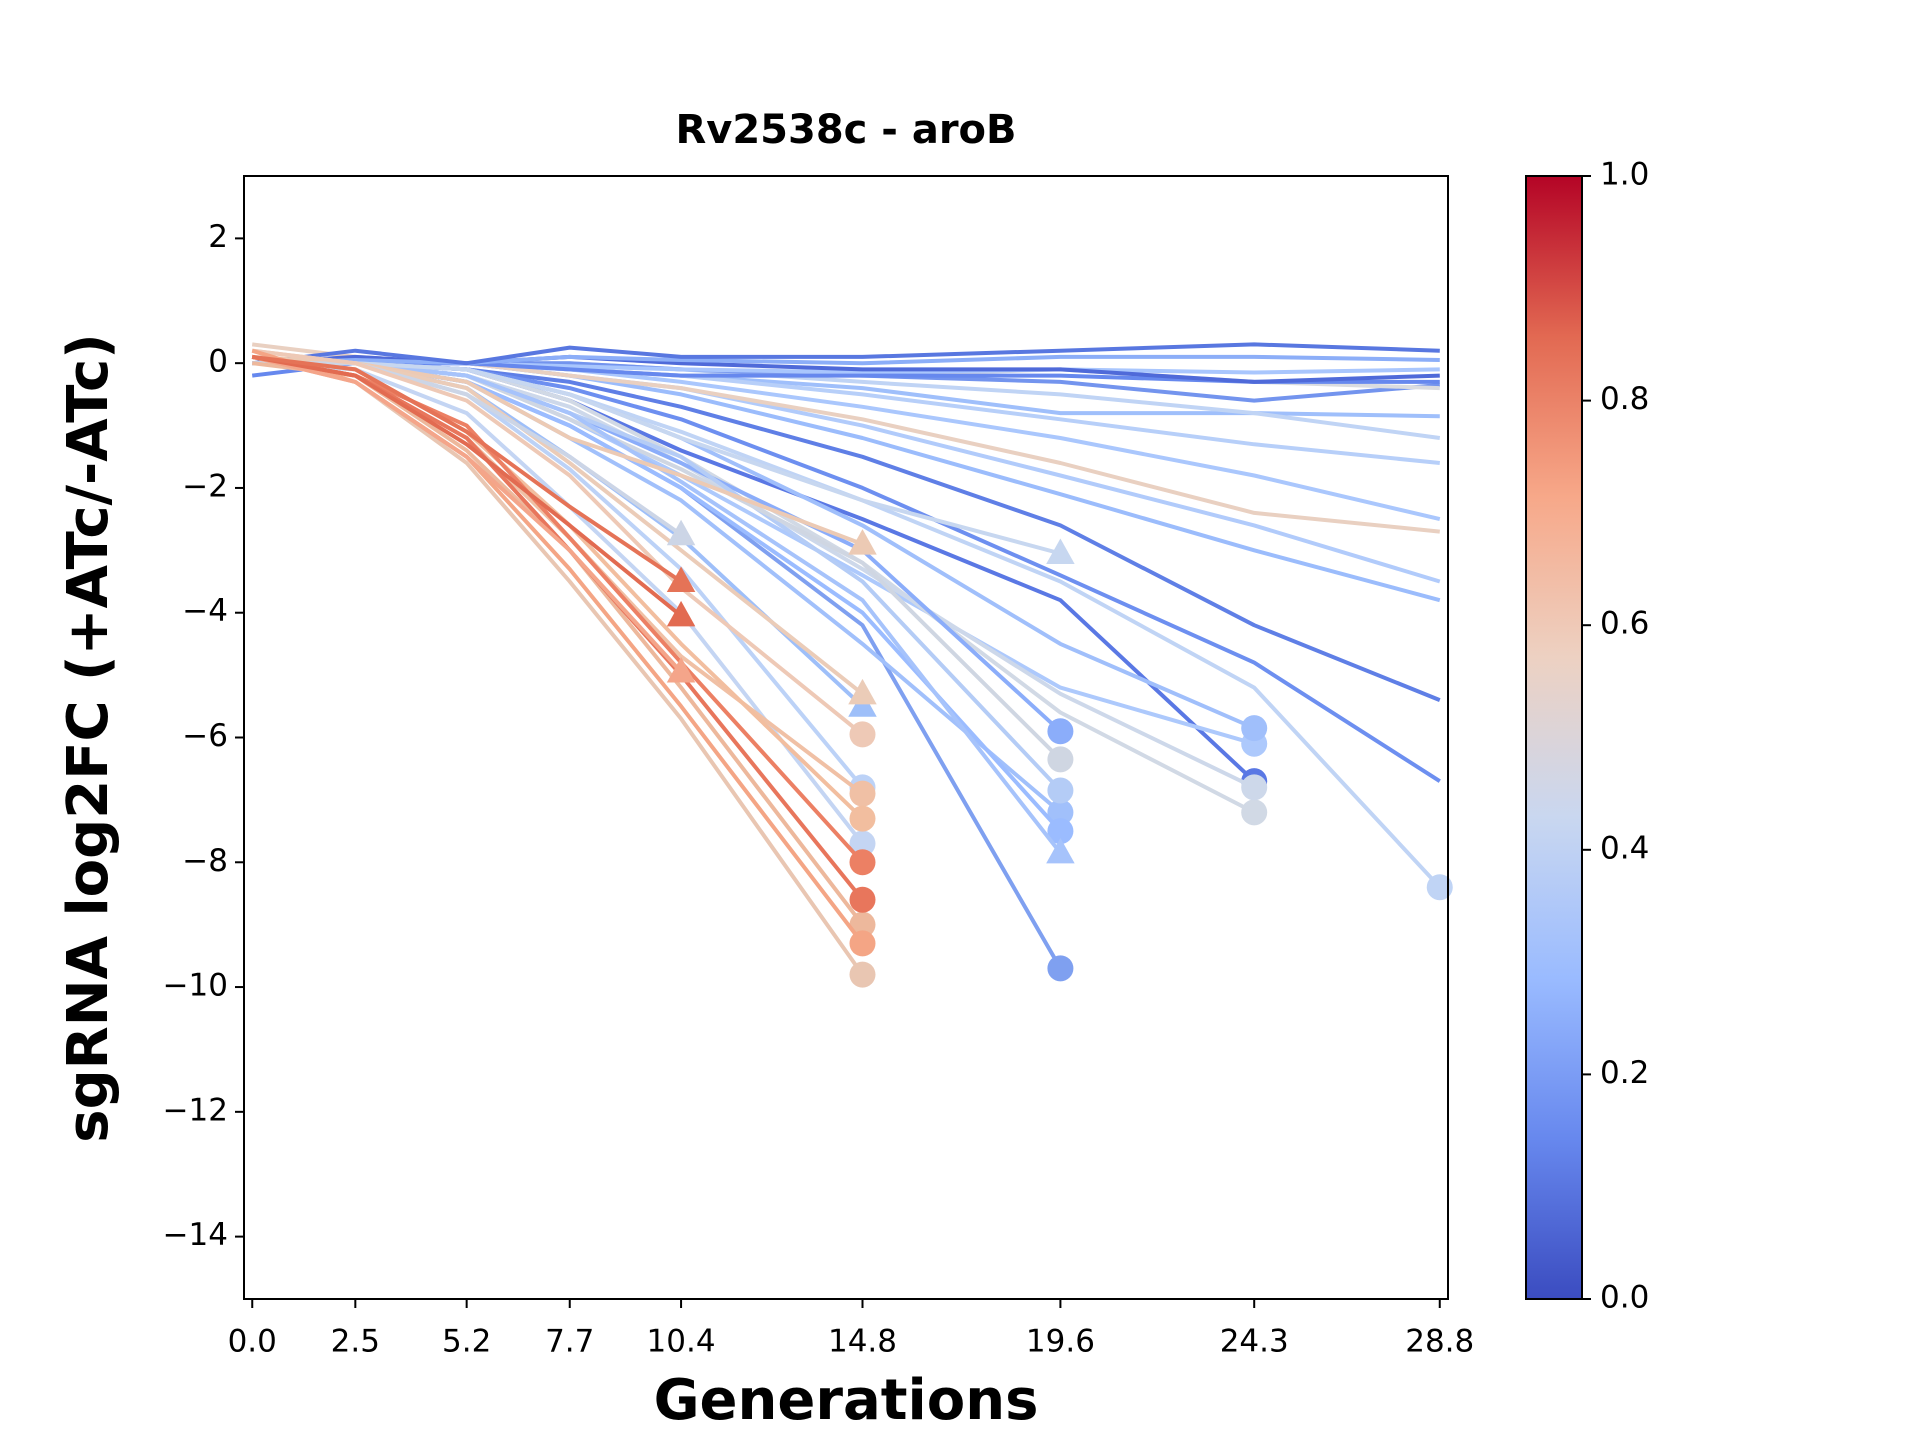 This screenshot has height=1440, width=1920. I want to click on x-tick-label: 7.7, so click(569, 1342).